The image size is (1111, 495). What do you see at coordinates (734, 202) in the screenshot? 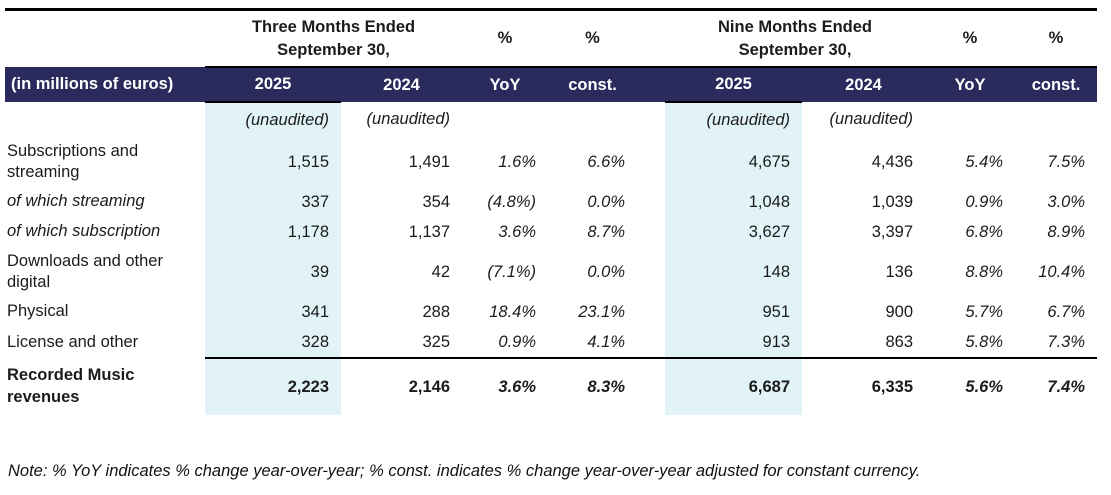
I see `nm-2025-value: 1,048` at bounding box center [734, 202].